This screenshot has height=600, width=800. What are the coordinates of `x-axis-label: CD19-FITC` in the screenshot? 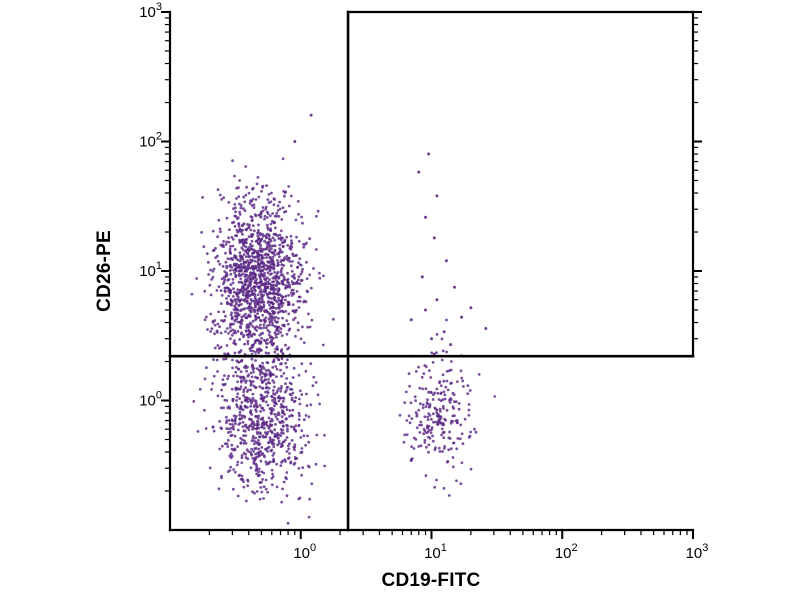 It's located at (431, 580).